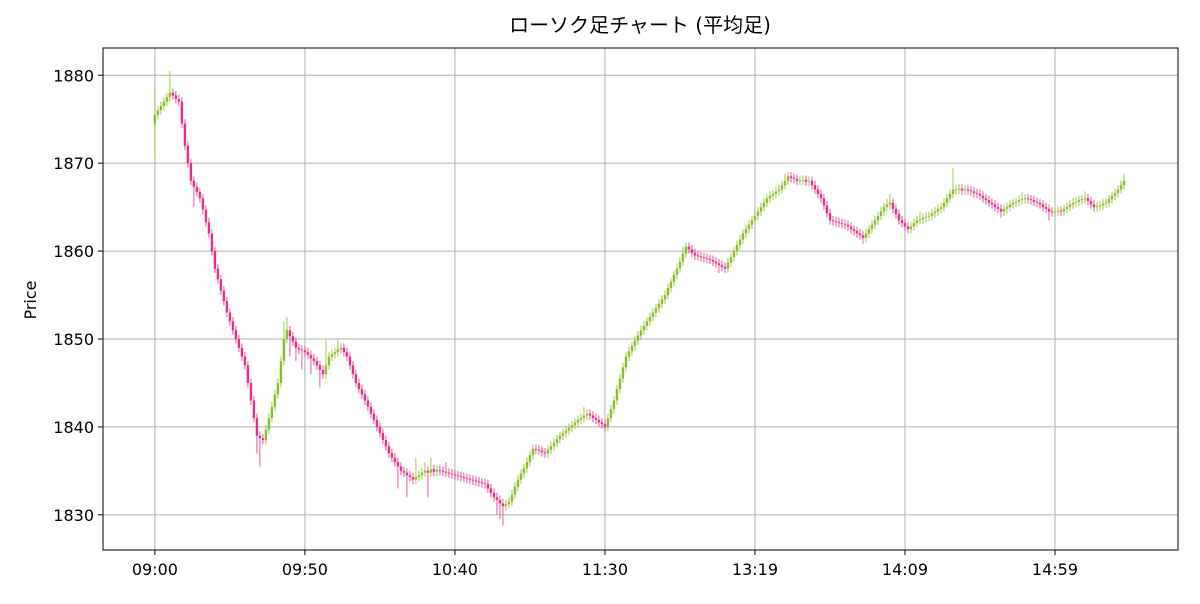 The width and height of the screenshot is (1200, 604). I want to click on x-tick-label: 14:09, so click(905, 569).